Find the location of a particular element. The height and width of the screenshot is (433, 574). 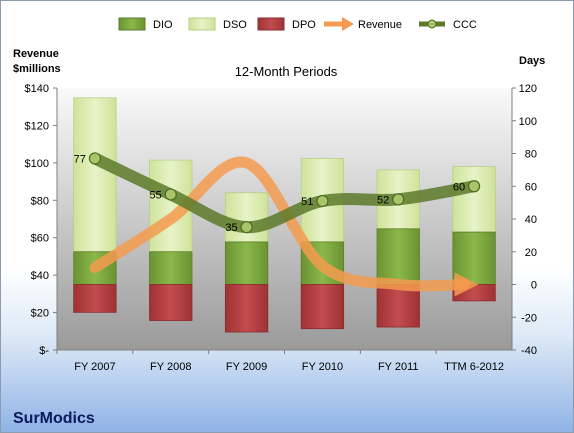

legend-item-dso: DSO is located at coordinates (217, 24).